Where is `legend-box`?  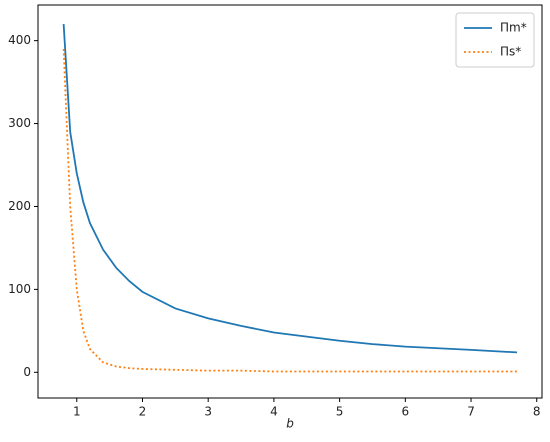
legend-box is located at coordinates (495, 40).